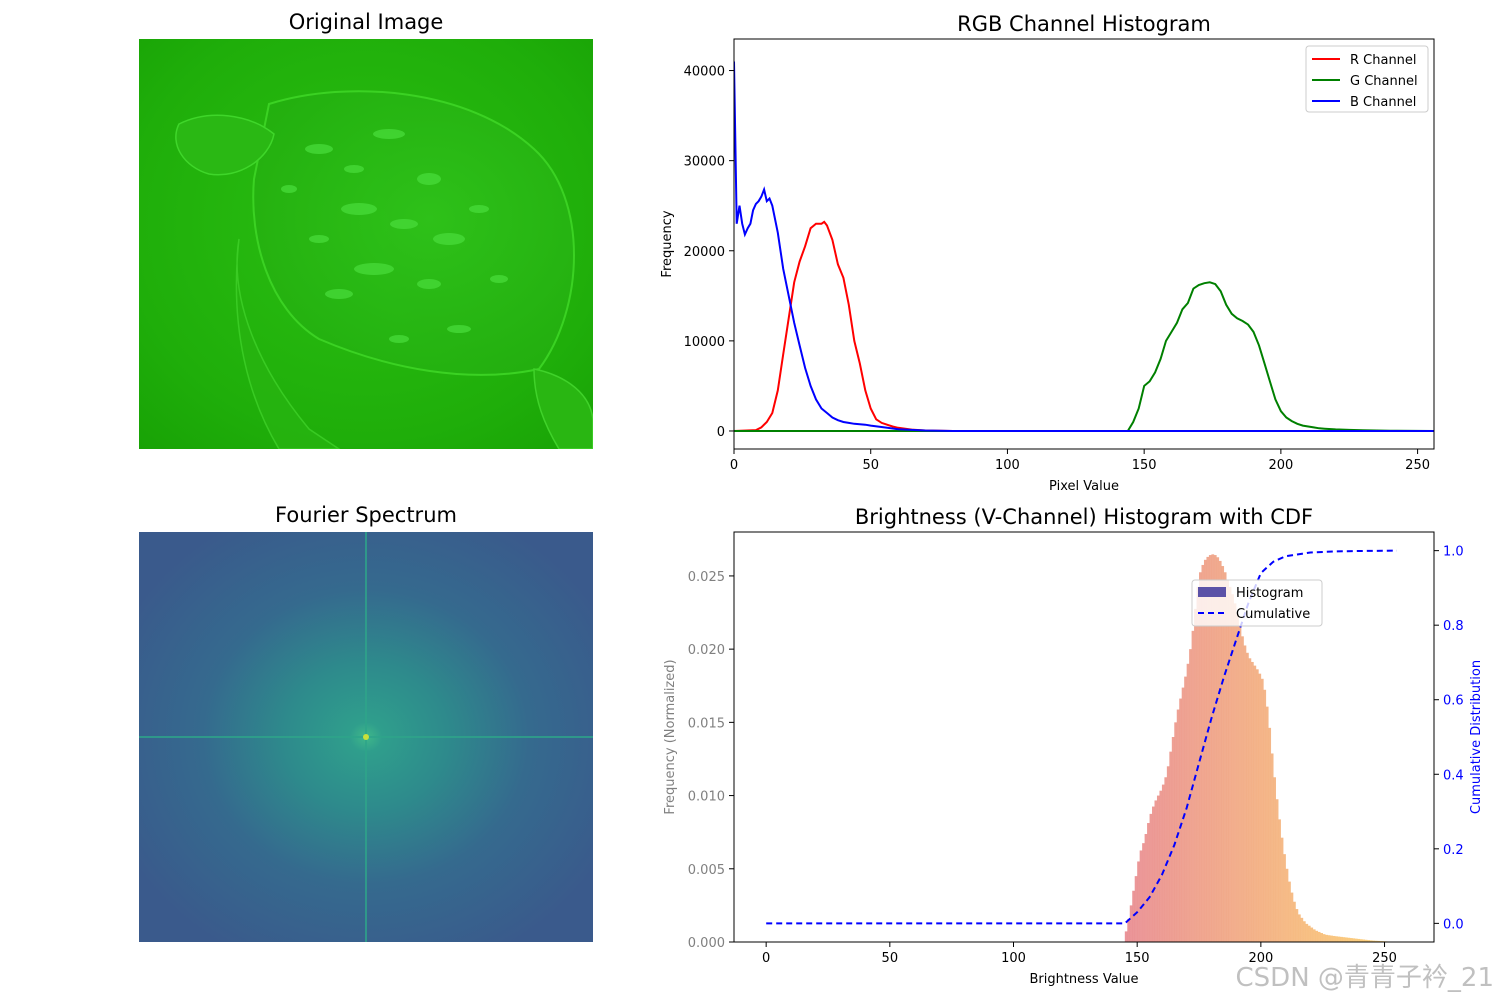  Describe the element at coordinates (1212, 592) in the screenshot. I see `legend-swatch-histogram` at that location.